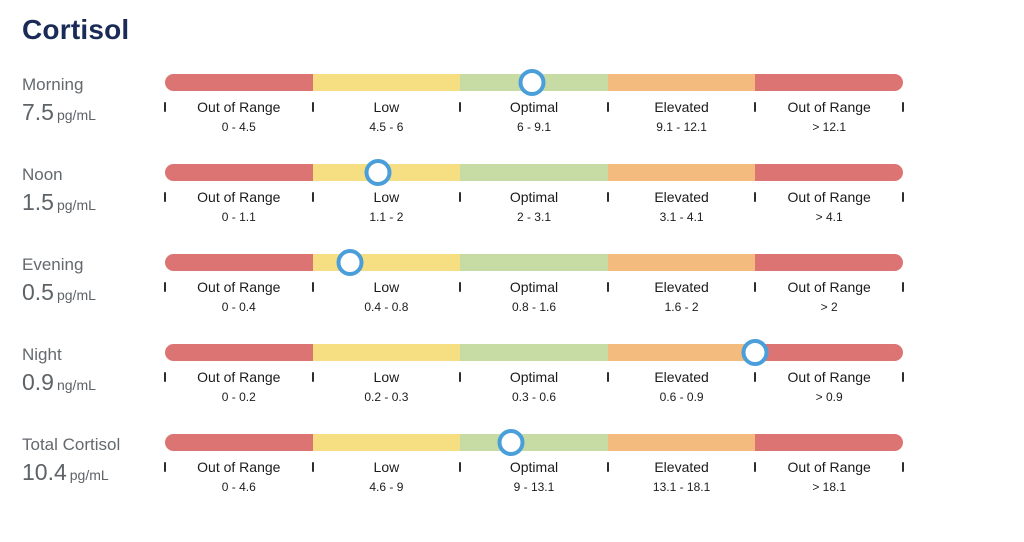 The width and height of the screenshot is (1024, 542). I want to click on zone-range: 0 - 1.1, so click(238, 217).